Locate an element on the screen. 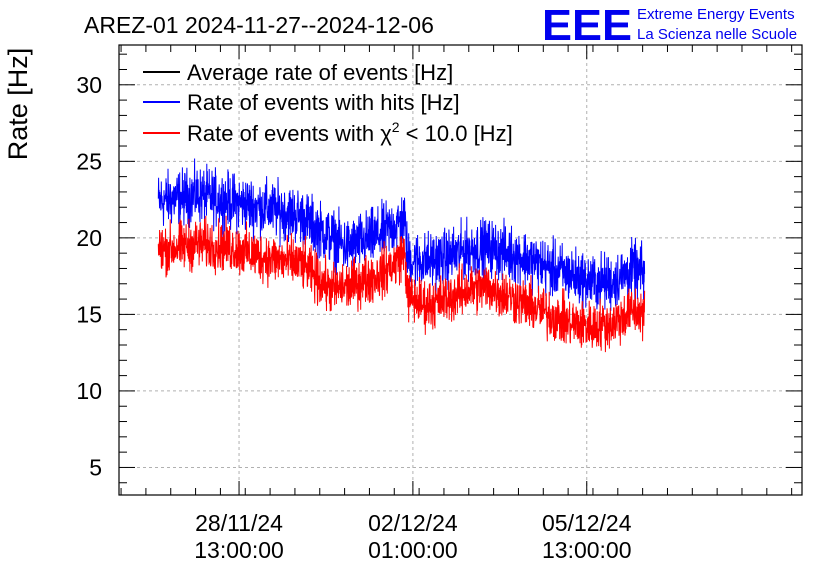 The width and height of the screenshot is (836, 577). legend-chi2-tail: < 10.0 [Hz] is located at coordinates (456, 133).